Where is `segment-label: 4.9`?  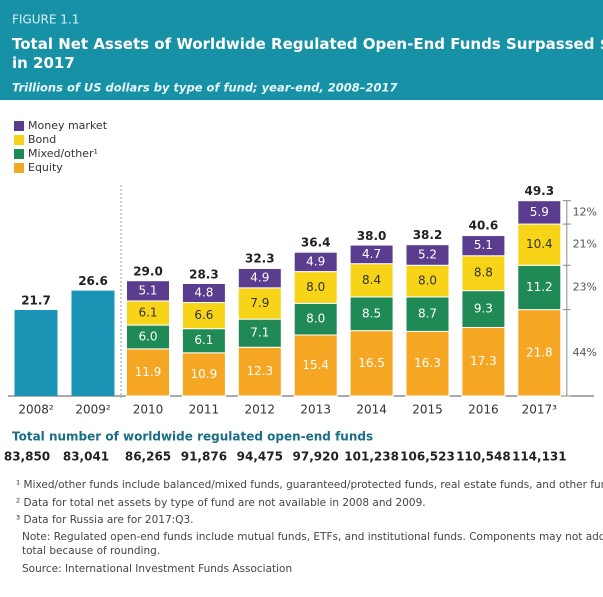 segment-label: 4.9 is located at coordinates (315, 261).